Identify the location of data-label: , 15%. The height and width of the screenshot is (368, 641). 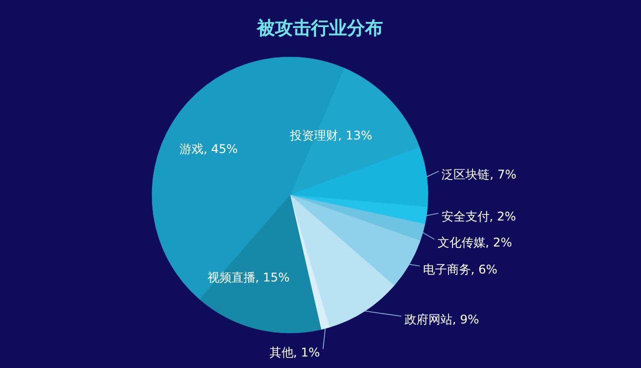
(272, 277).